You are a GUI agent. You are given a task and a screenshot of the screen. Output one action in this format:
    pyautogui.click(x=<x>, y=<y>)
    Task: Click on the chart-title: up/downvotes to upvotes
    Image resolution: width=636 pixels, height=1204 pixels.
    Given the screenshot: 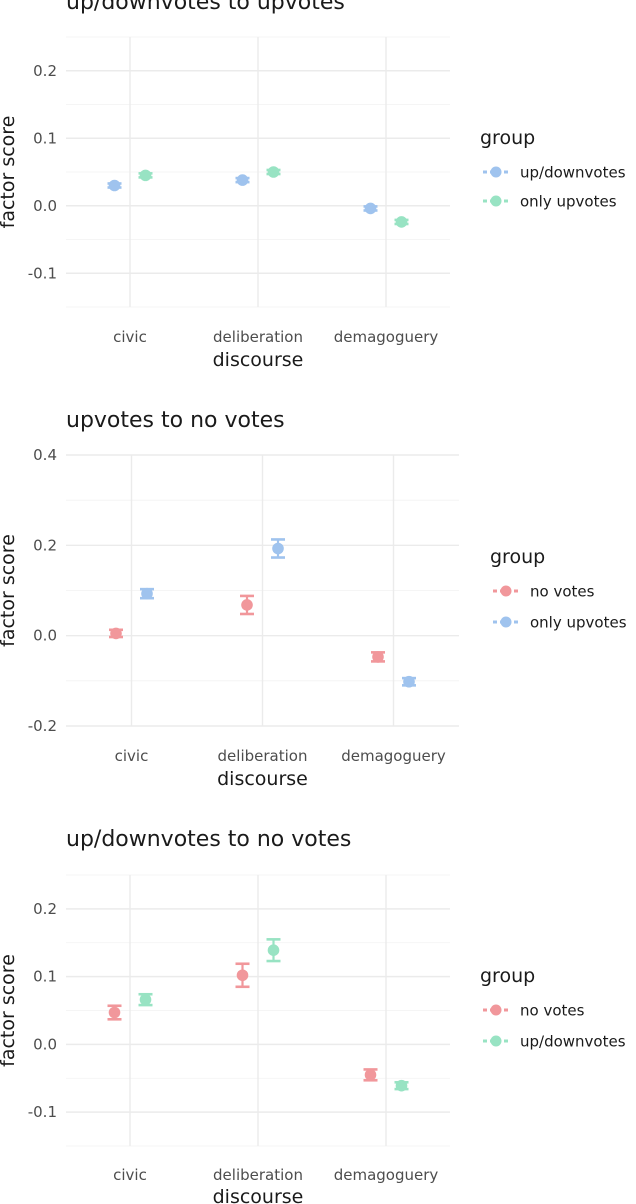 What is the action you would take?
    pyautogui.click(x=205, y=7)
    